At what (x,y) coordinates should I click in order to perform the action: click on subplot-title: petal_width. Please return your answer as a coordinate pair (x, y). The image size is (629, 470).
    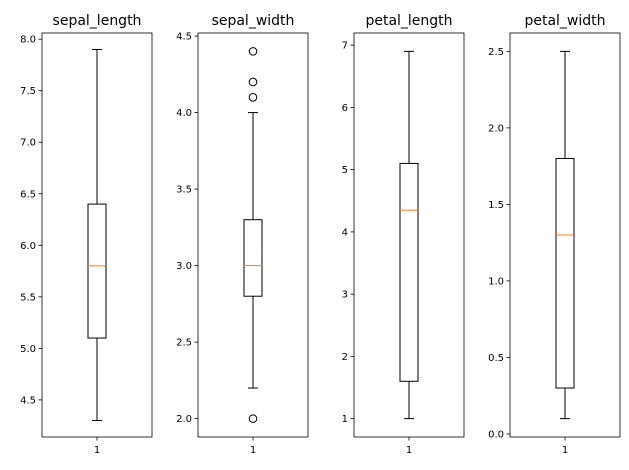
    Looking at the image, I should click on (564, 21).